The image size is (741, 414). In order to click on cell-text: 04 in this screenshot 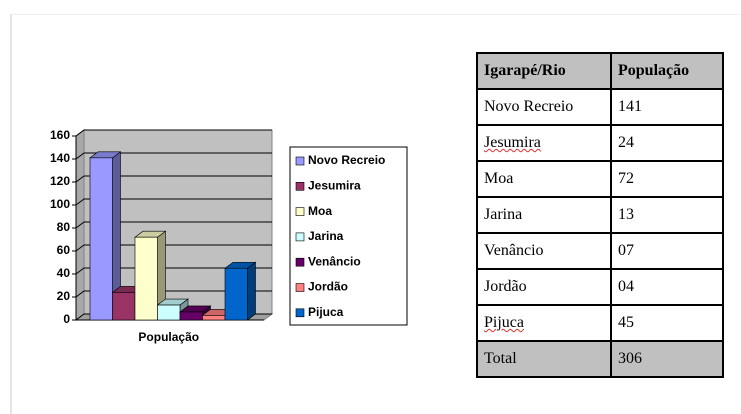, I will do `click(626, 286)`.